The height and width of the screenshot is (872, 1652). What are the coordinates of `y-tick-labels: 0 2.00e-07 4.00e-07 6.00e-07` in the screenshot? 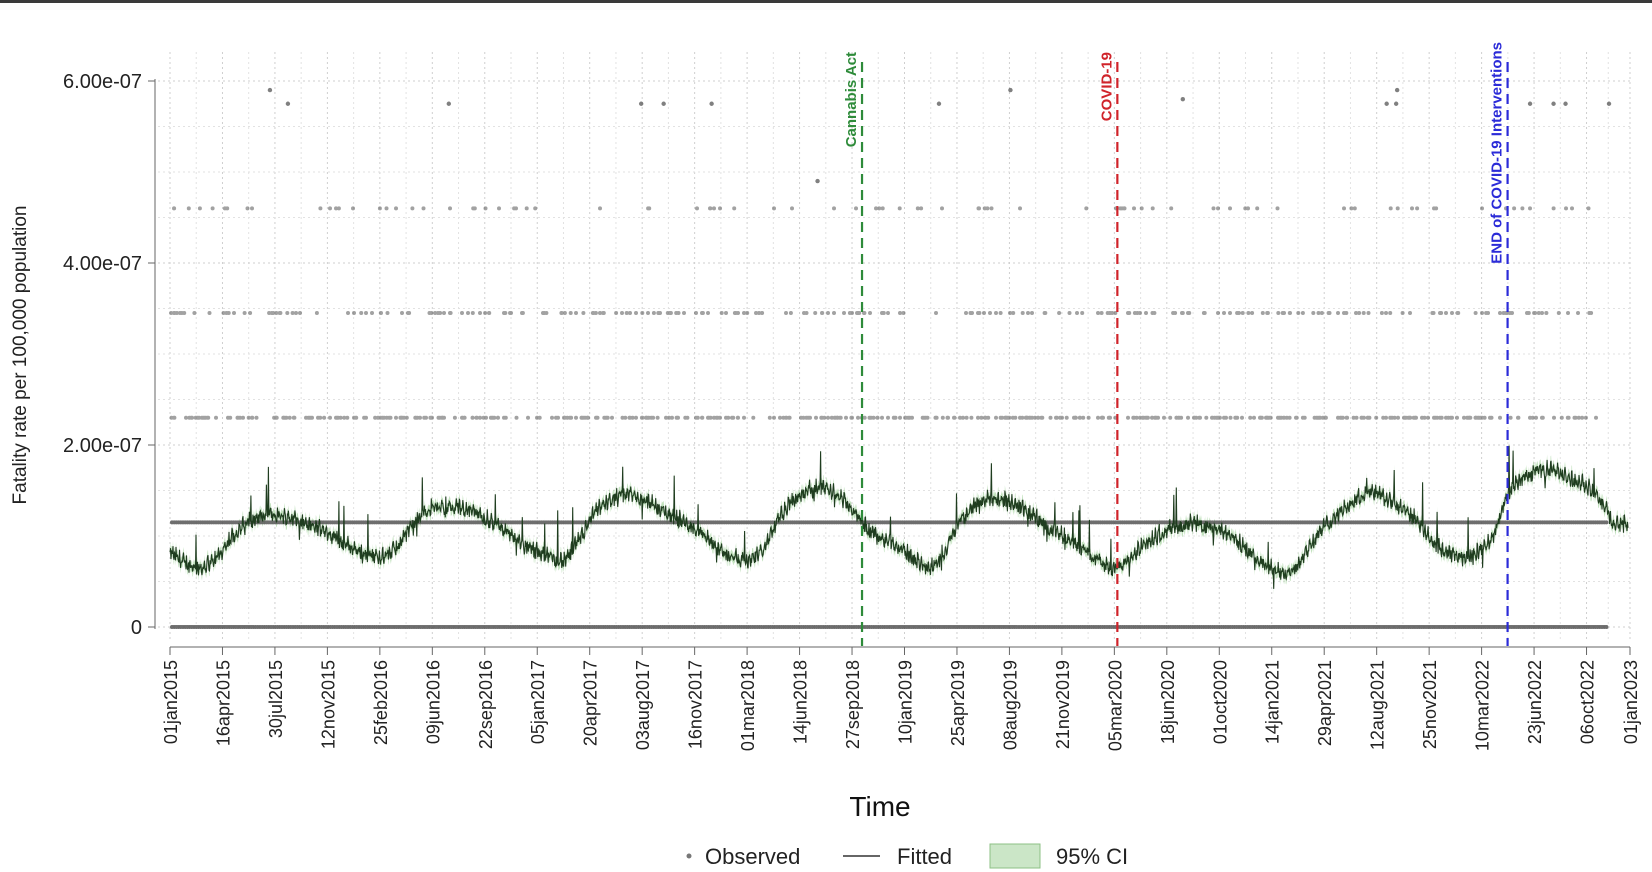 It's located at (102, 355).